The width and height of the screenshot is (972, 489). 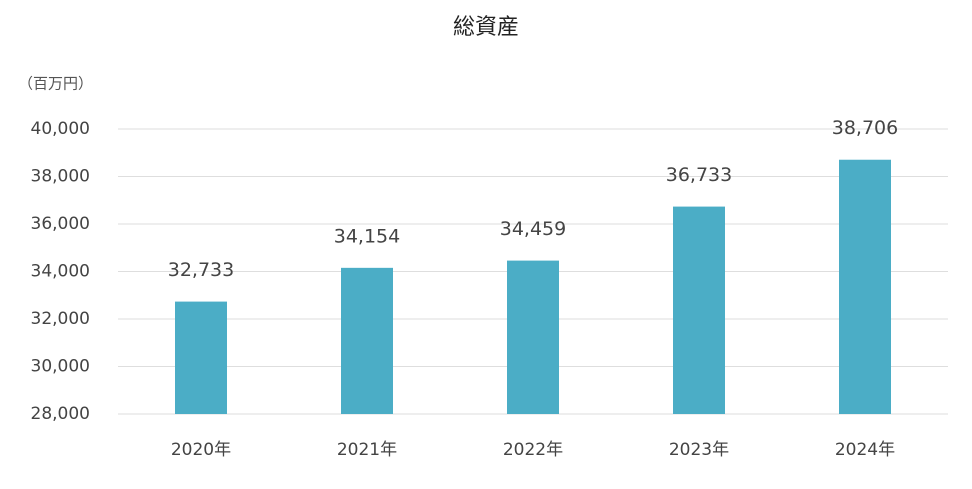 I want to click on y-tick-label: 30,000, so click(x=60, y=367).